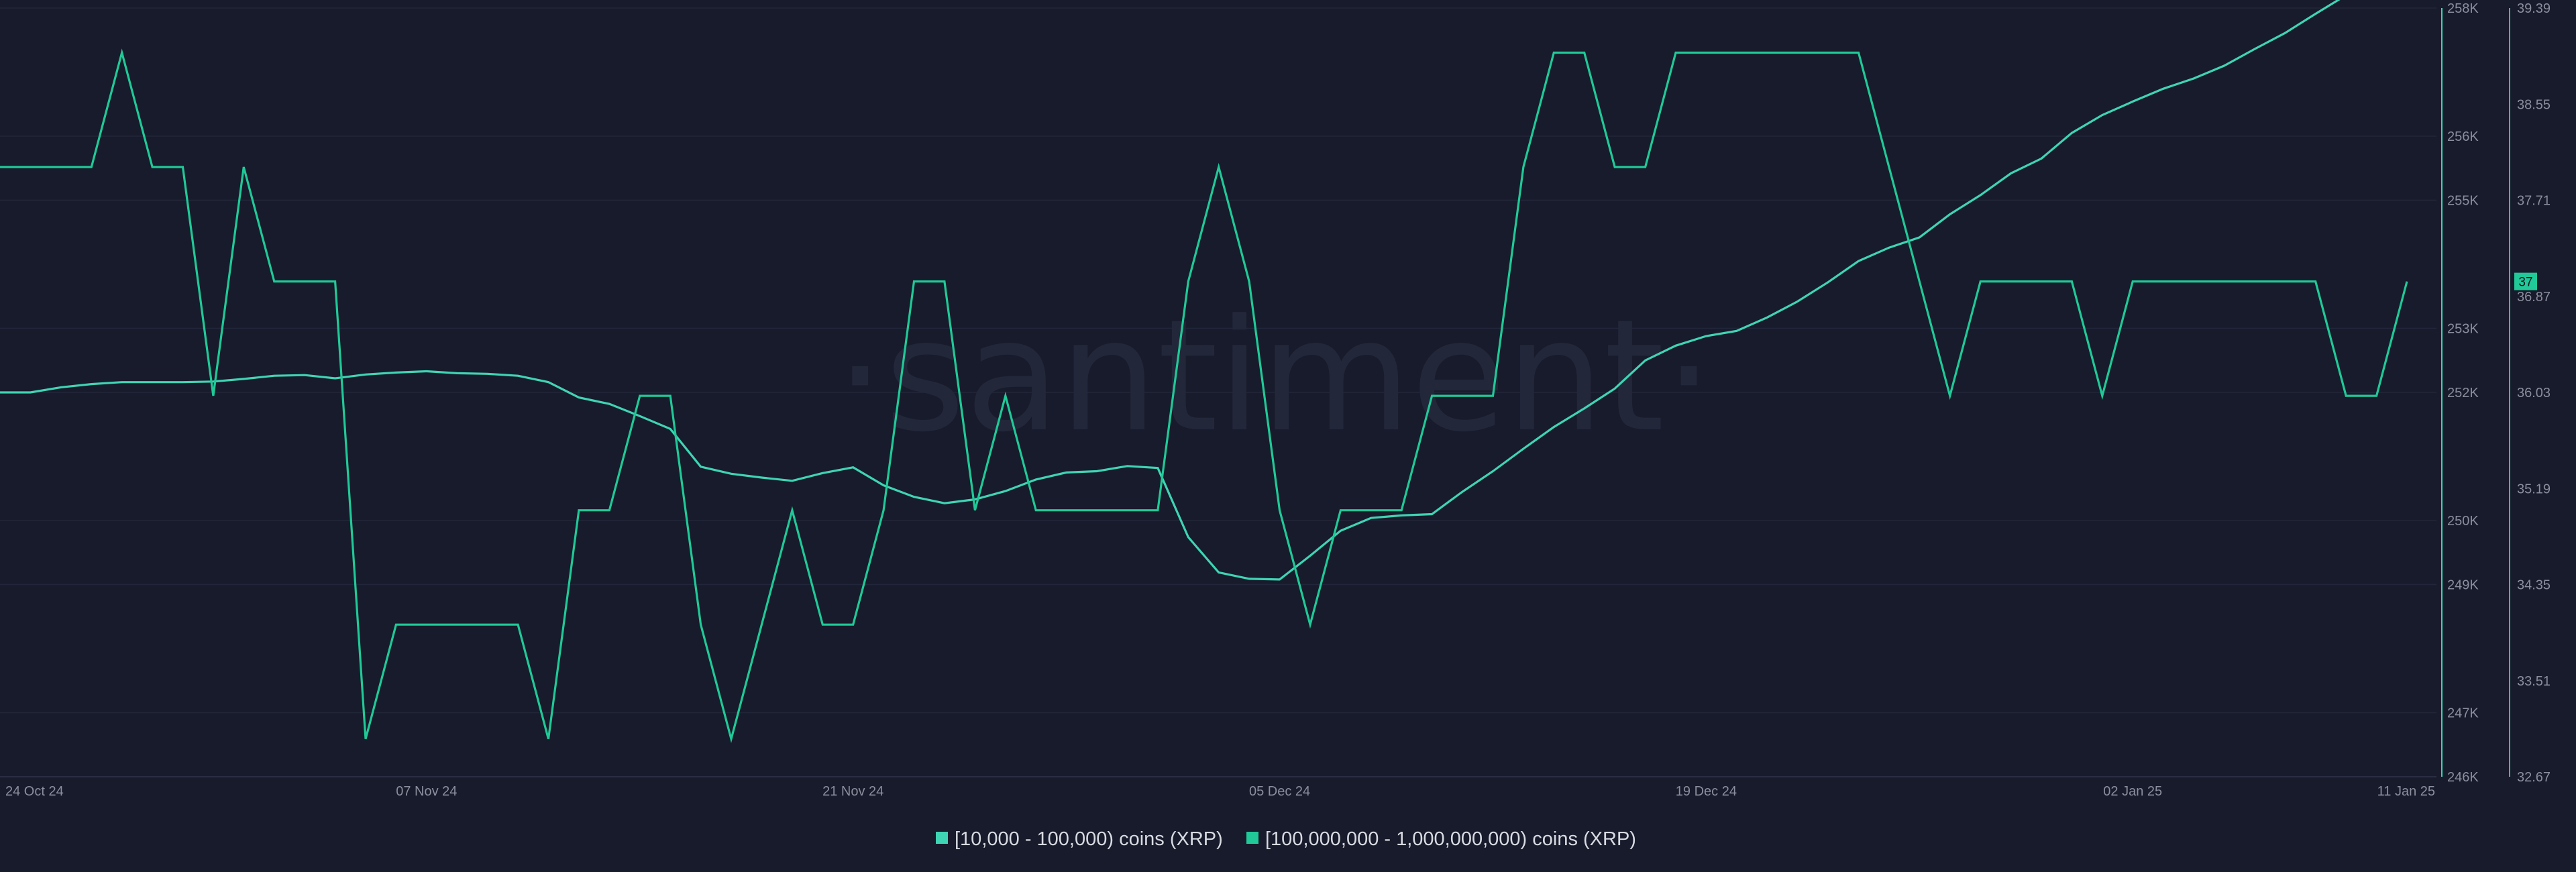  Describe the element at coordinates (2463, 393) in the screenshot. I see `left-y-tick-label: 252K` at that location.